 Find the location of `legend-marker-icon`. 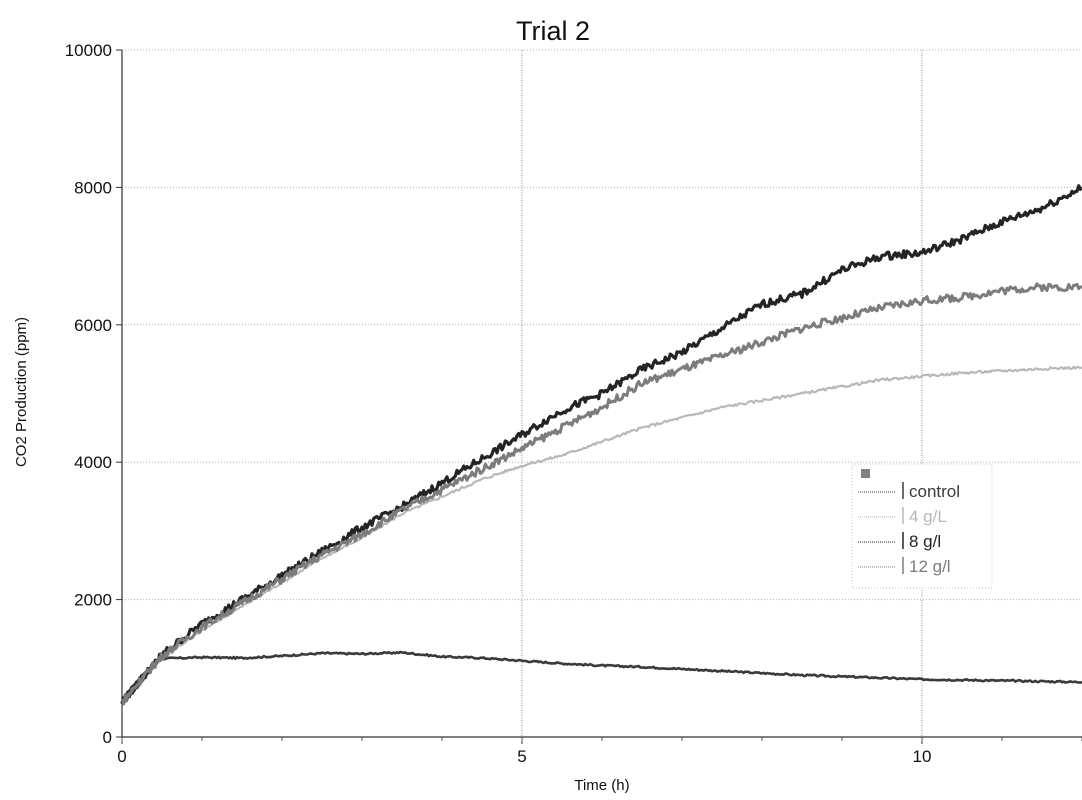

legend-marker-icon is located at coordinates (865, 473).